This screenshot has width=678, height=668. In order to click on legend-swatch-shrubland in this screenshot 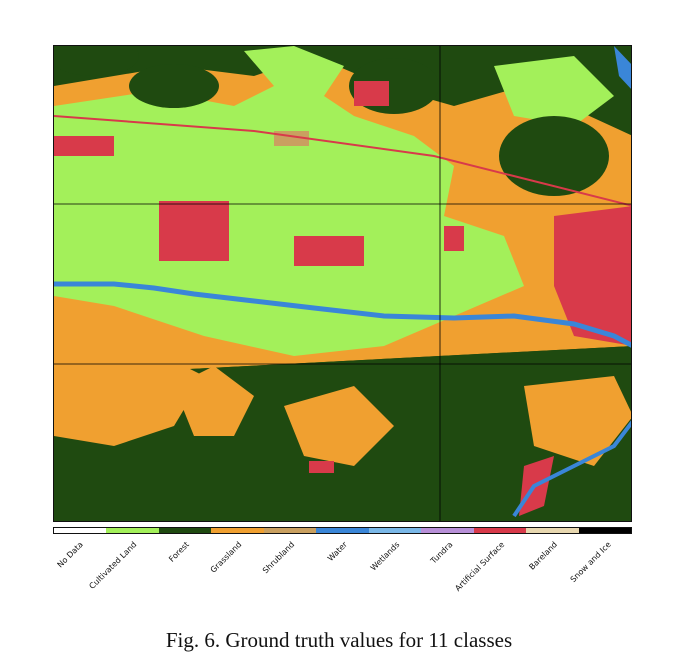, I will do `click(290, 530)`.